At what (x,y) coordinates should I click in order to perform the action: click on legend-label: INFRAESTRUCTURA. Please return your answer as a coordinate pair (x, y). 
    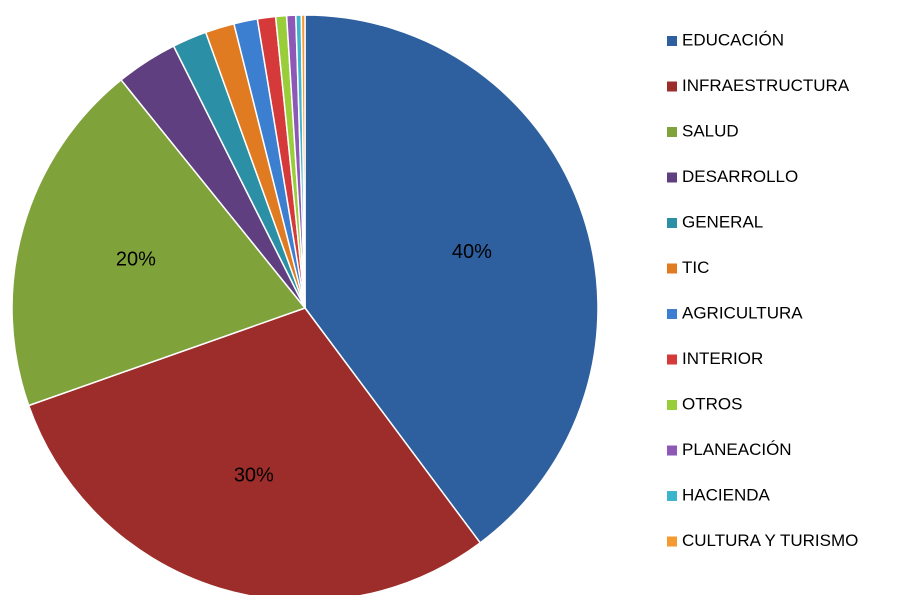
    Looking at the image, I should click on (766, 85).